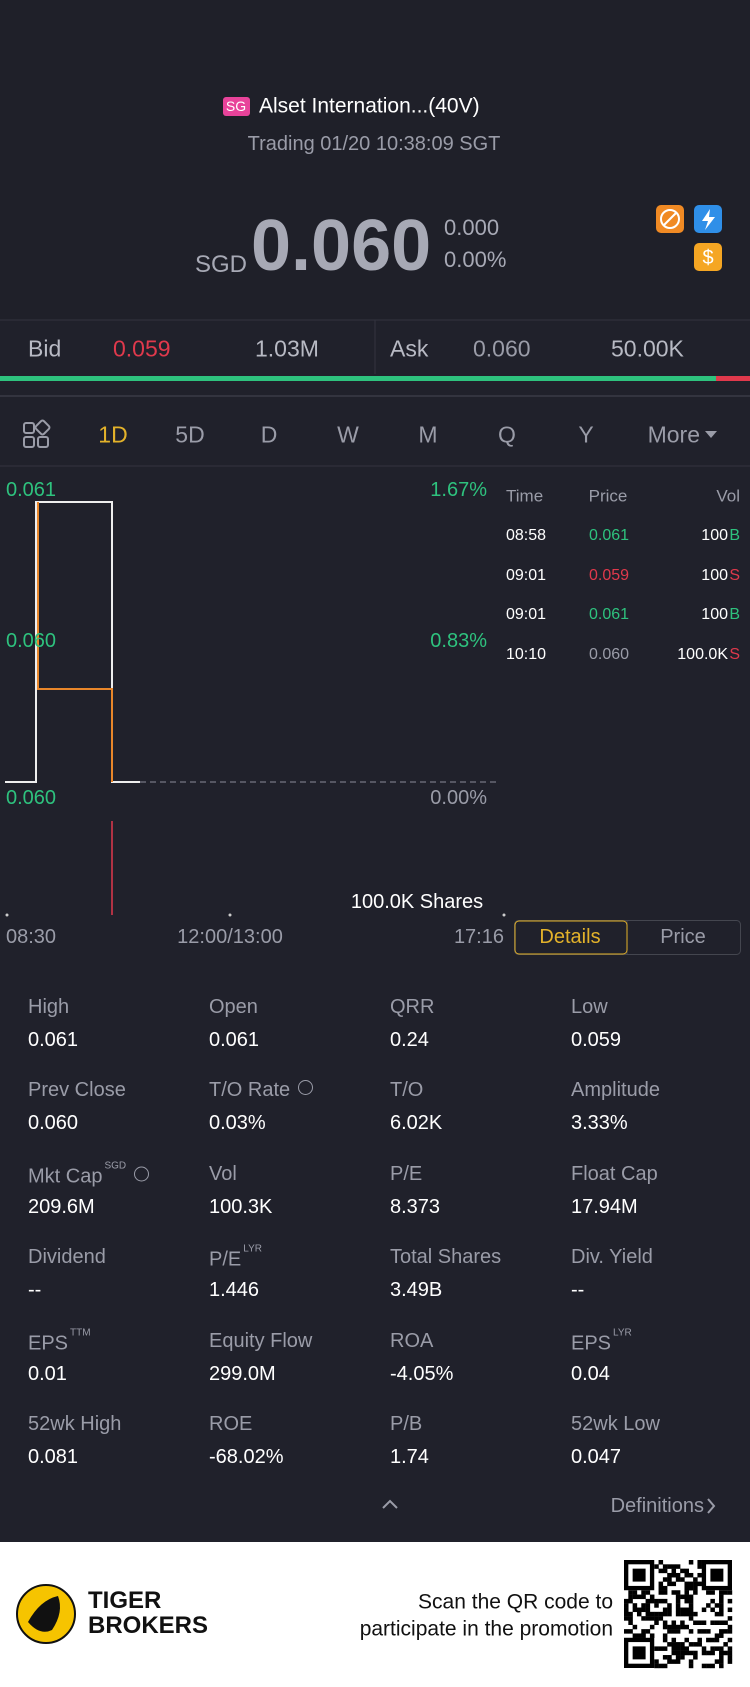 The height and width of the screenshot is (1687, 750). Describe the element at coordinates (604, 1206) in the screenshot. I see `stat-value: 17.94M` at that location.